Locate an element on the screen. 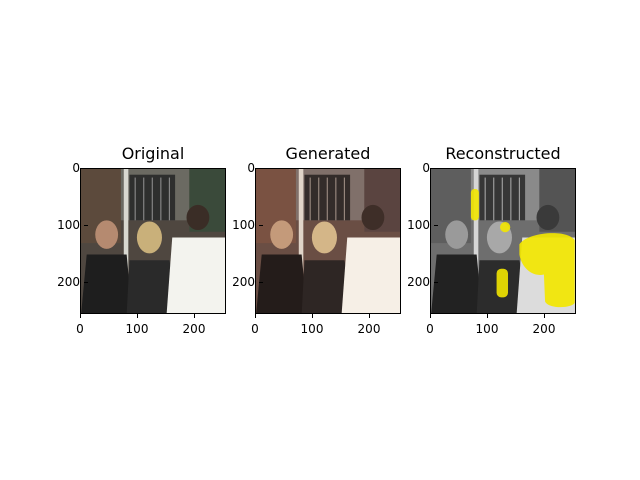 This screenshot has width=640, height=480. panel-title: Original is located at coordinates (153, 153).